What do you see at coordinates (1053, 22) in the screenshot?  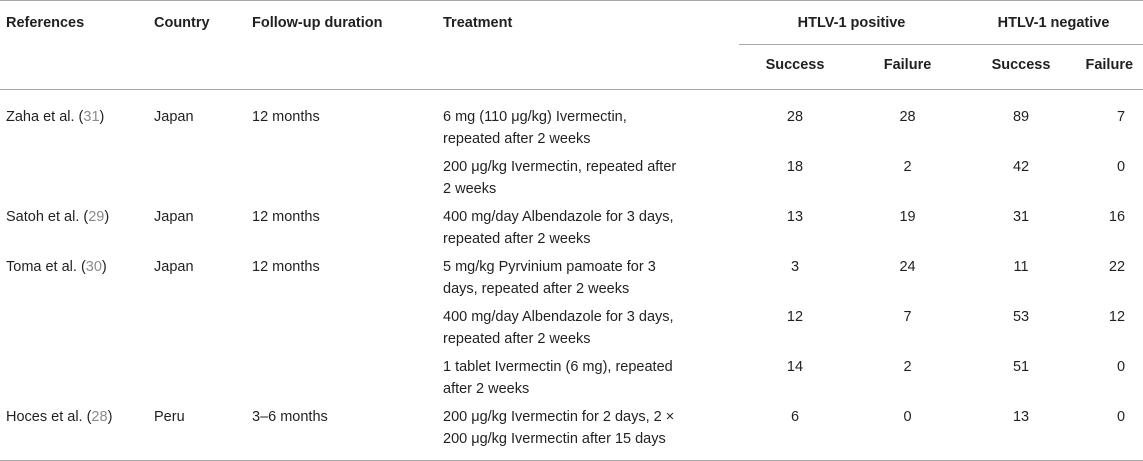 I see `header-htlv-negative: HTLV-1 negative` at bounding box center [1053, 22].